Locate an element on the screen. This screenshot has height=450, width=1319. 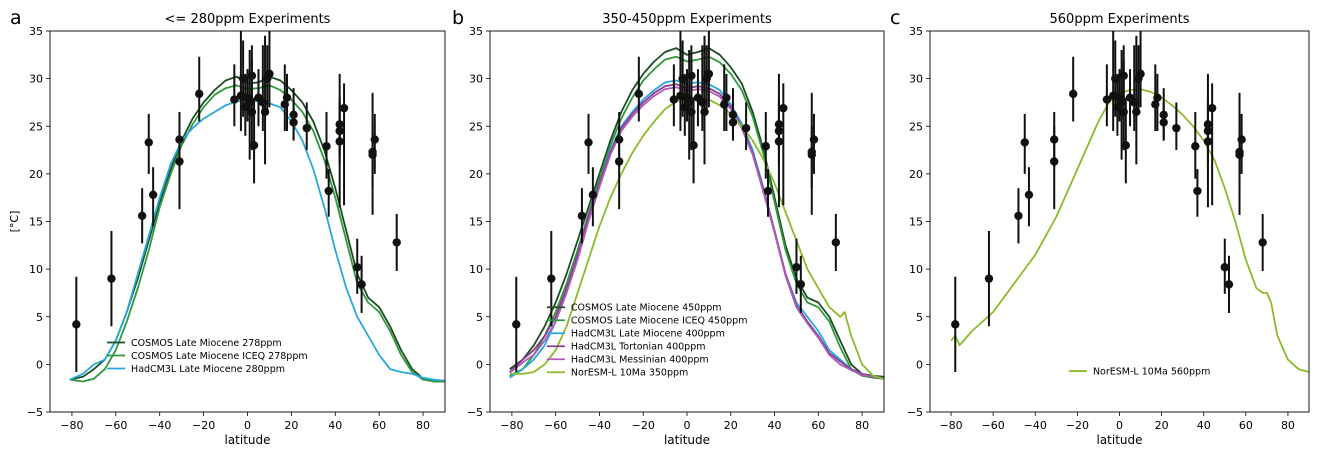
legend-label: COSMOS Late Miocene ICEQ 278ppm is located at coordinates (219, 356).